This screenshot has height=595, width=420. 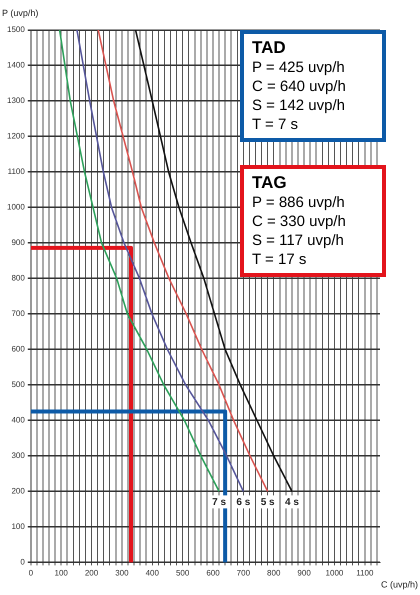 What do you see at coordinates (18, 420) in the screenshot?
I see `y-tick-label: 400` at bounding box center [18, 420].